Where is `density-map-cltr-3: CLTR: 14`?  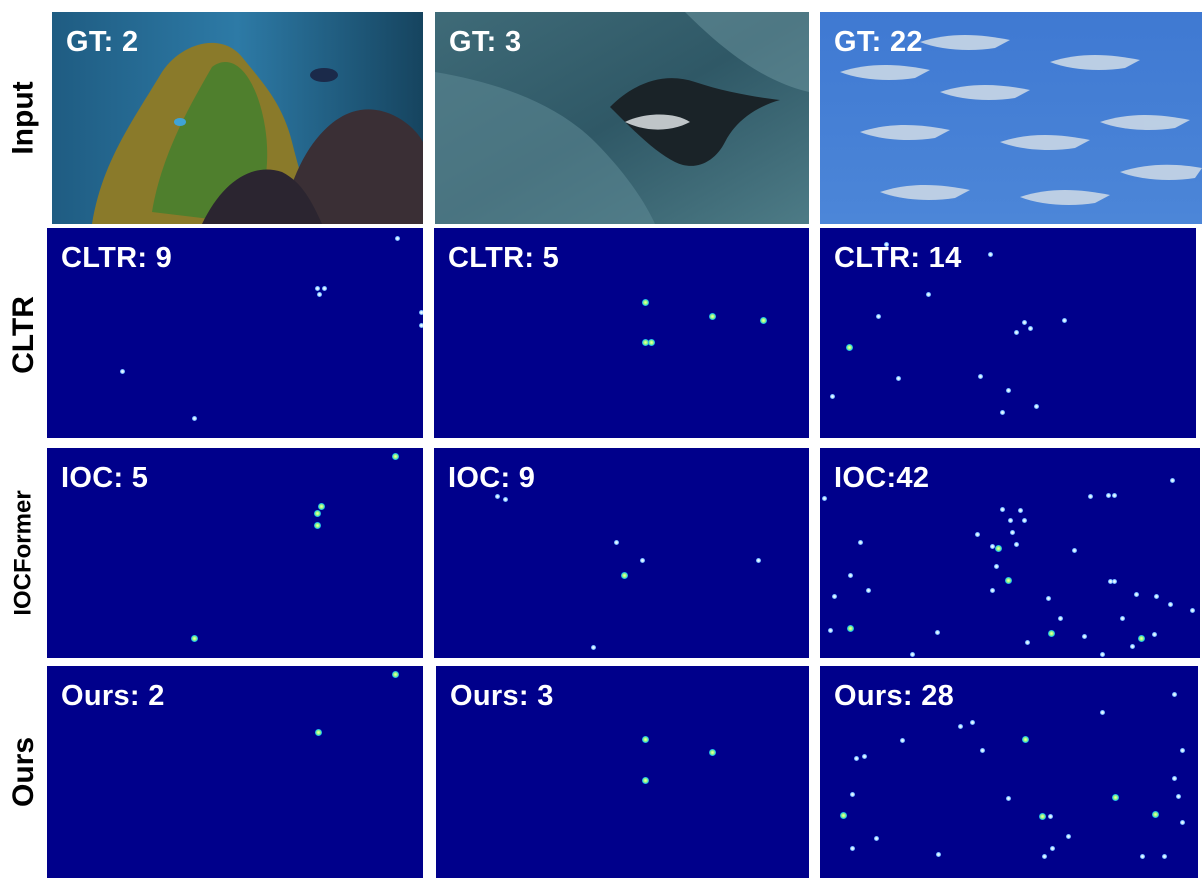 density-map-cltr-3: CLTR: 14 is located at coordinates (1008, 333).